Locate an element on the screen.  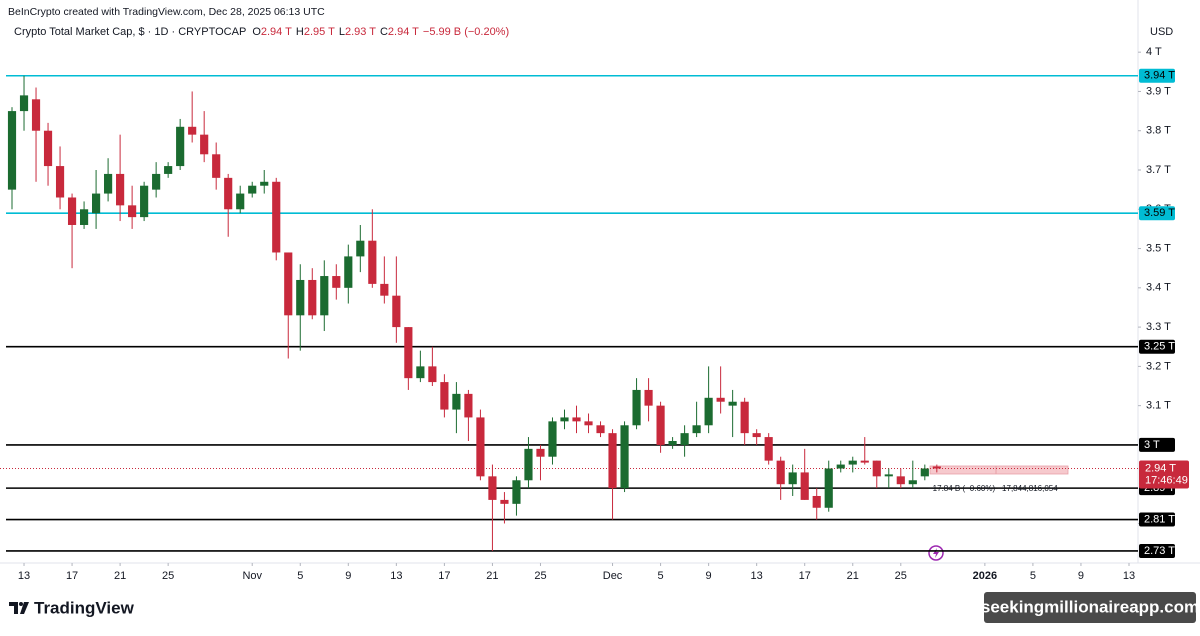
ohlc-value: 2.93 T is located at coordinates (360, 32).